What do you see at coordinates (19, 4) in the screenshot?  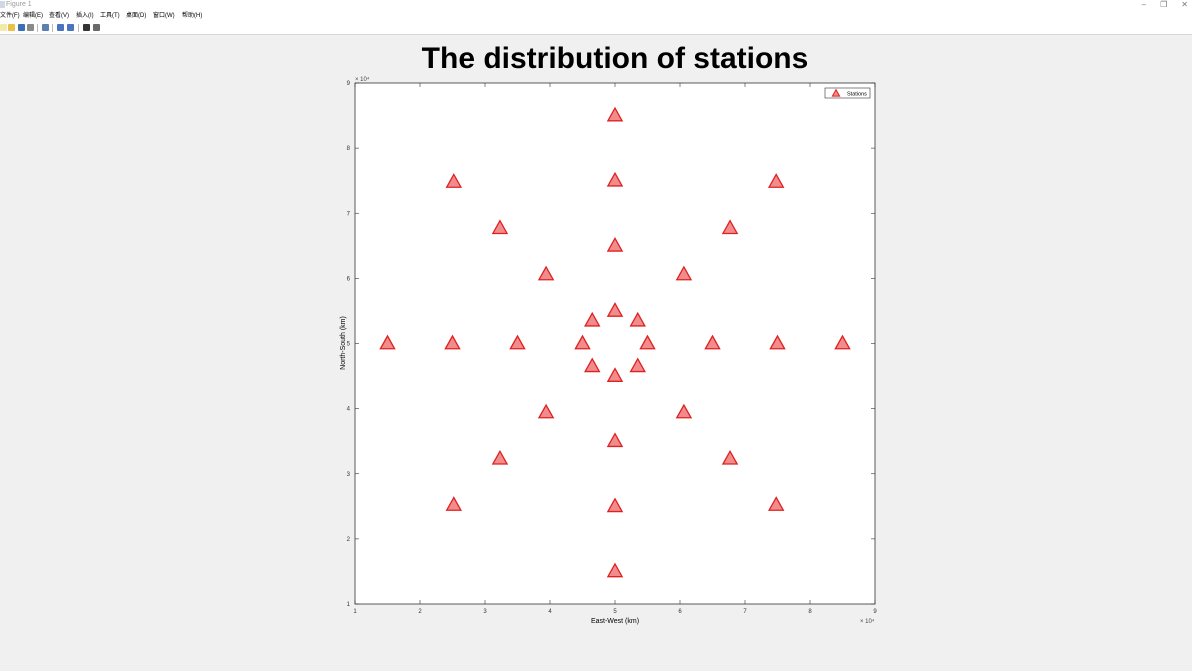 I see `window-title: Figure 1` at bounding box center [19, 4].